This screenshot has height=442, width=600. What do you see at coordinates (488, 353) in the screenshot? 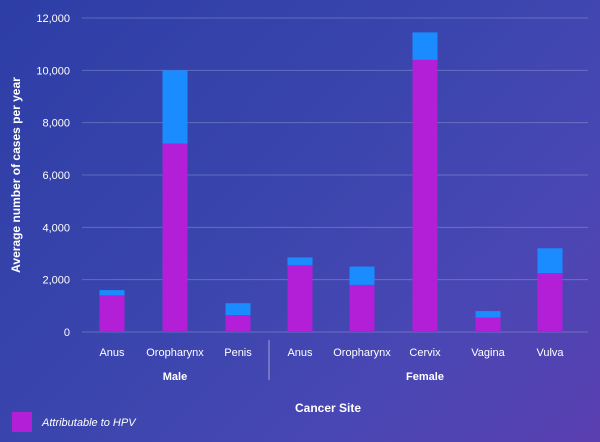
I see `x-category-label: Vagina` at bounding box center [488, 353].